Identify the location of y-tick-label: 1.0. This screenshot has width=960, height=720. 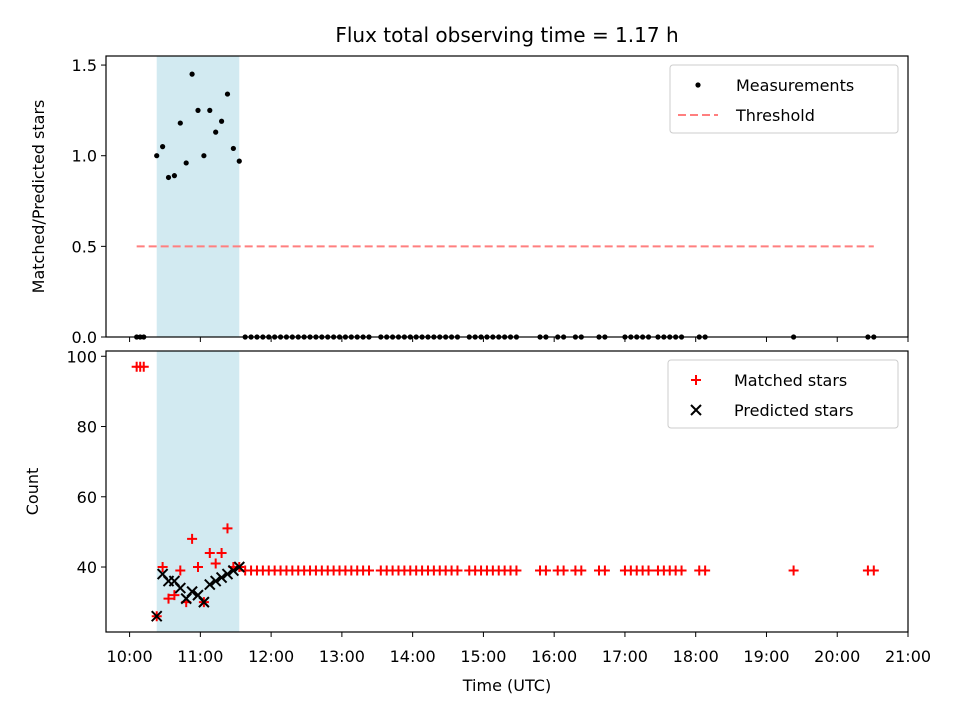
(84, 156).